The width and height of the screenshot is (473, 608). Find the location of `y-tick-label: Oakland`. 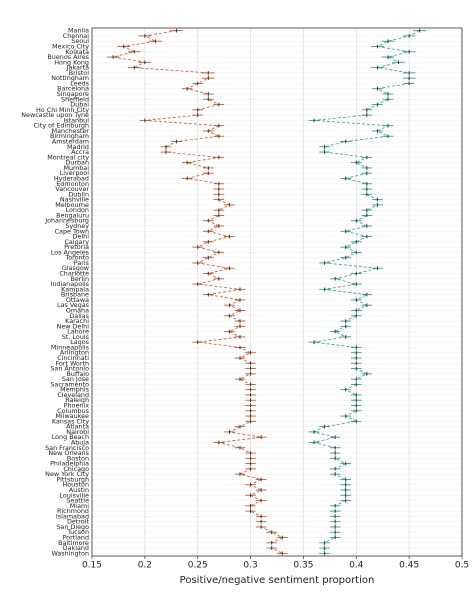

y-tick-label: Oakland is located at coordinates (76, 548).